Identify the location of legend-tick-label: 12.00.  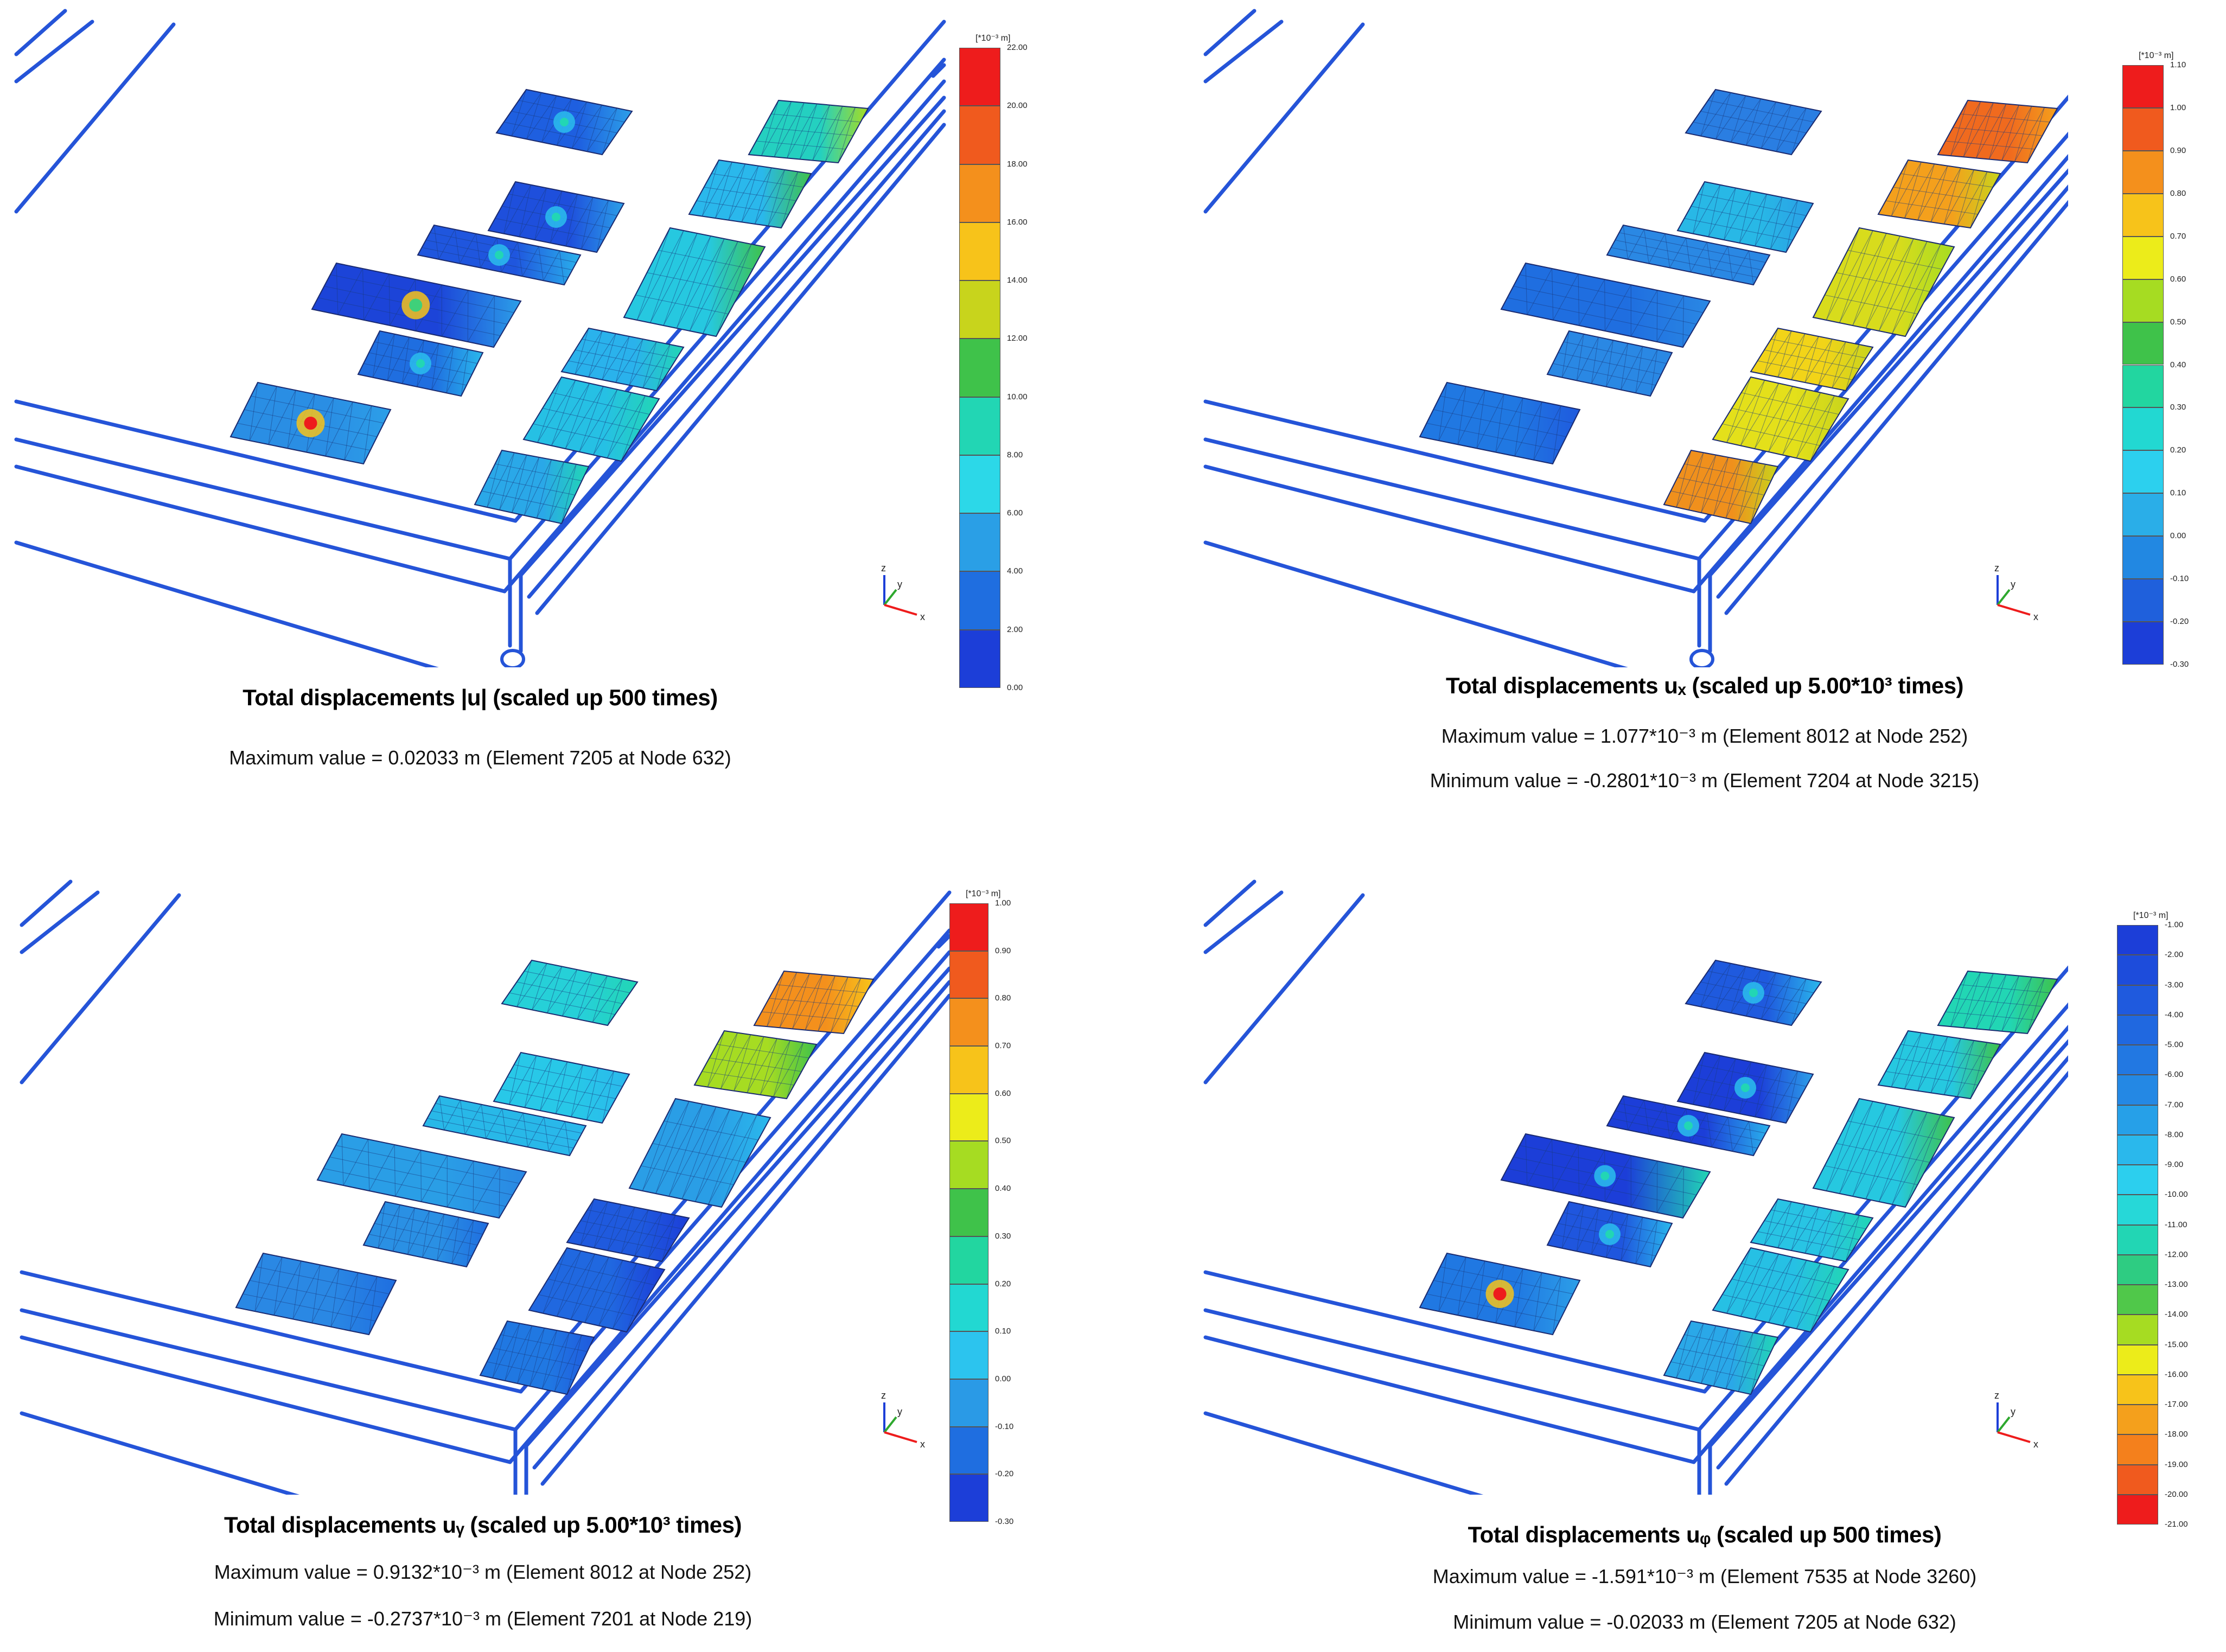
(1018, 338).